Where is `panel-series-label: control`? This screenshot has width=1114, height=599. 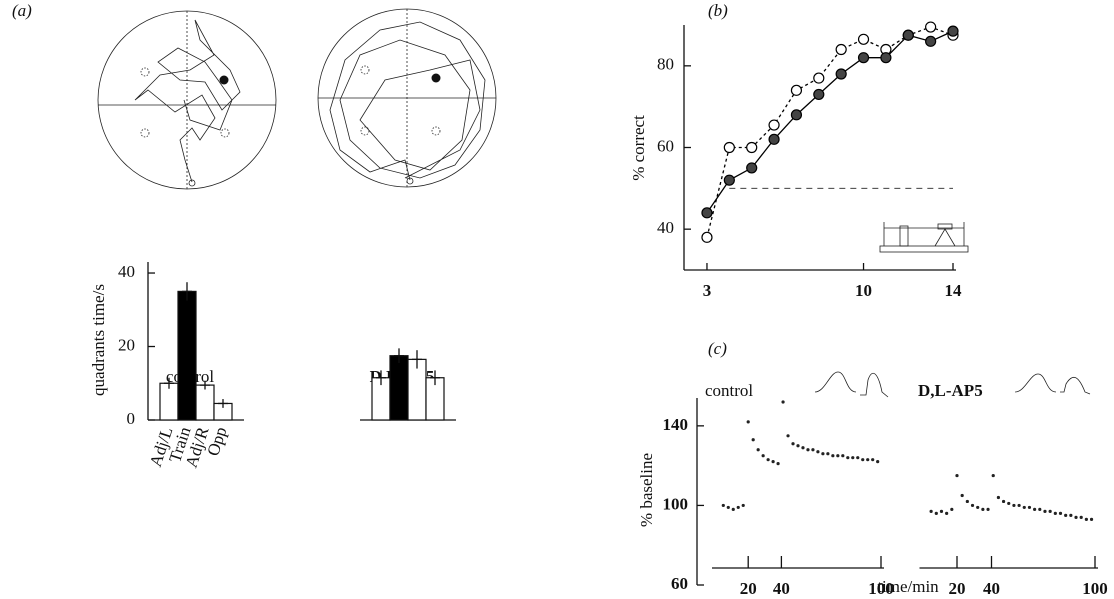 panel-series-label: control is located at coordinates (729, 390).